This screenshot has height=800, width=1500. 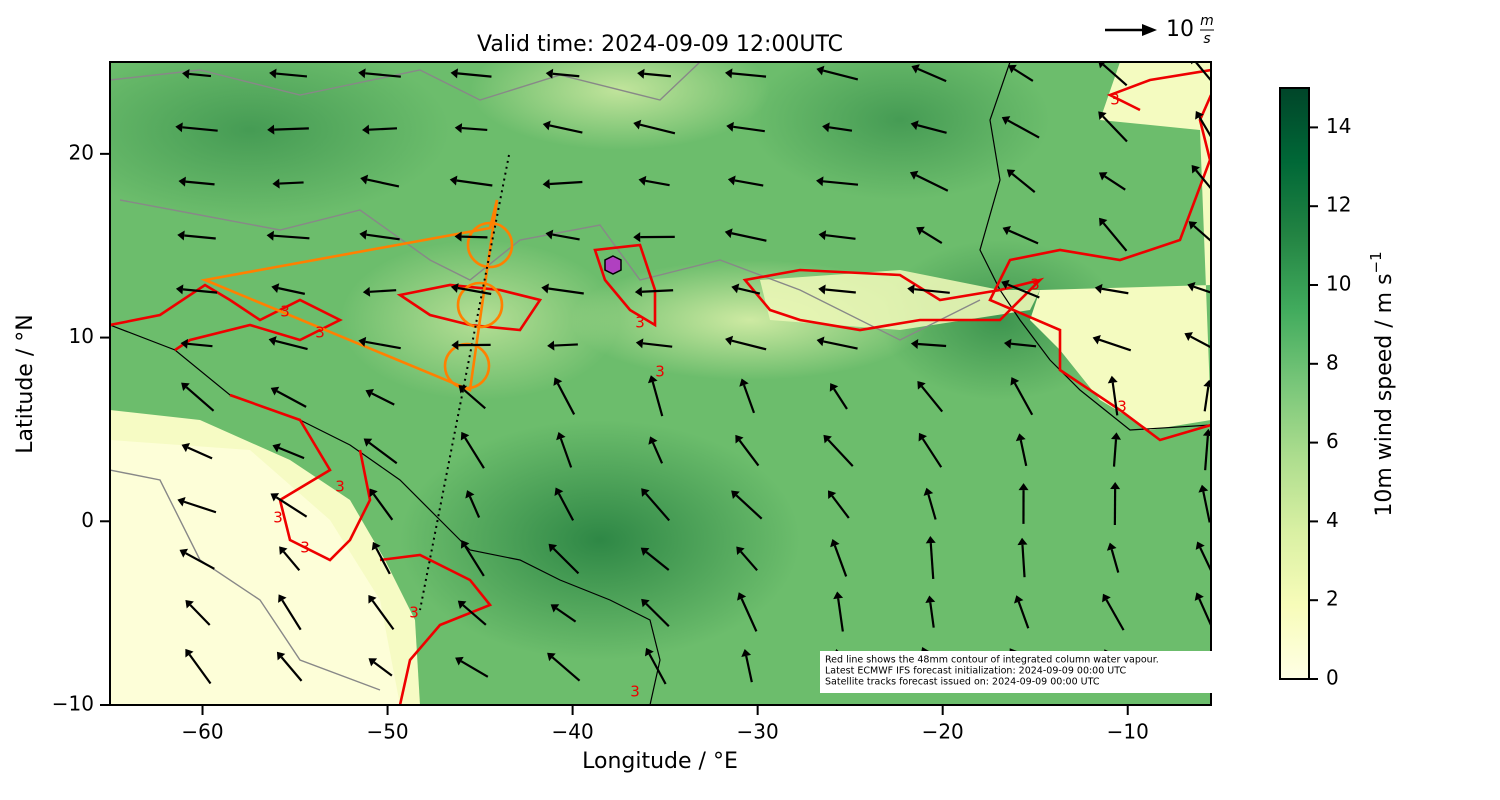 I want to click on x-tick-label: −50, so click(x=387, y=732).